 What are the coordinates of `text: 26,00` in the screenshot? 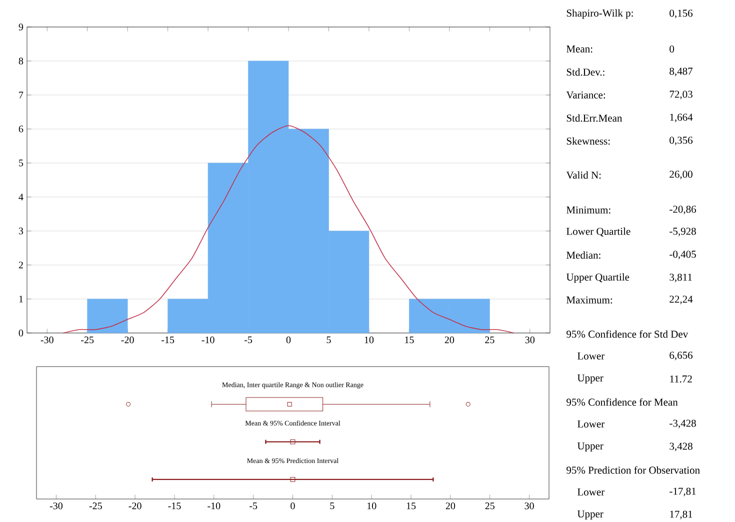 It's located at (681, 175).